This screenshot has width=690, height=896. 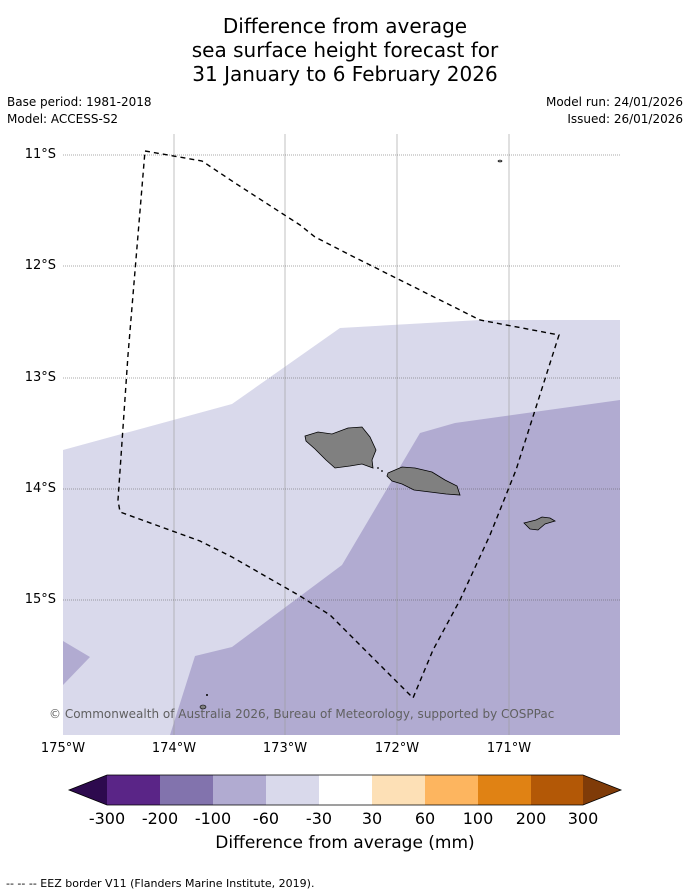 What do you see at coordinates (40, 599) in the screenshot?
I see `lat-label-15s: 15°S` at bounding box center [40, 599].